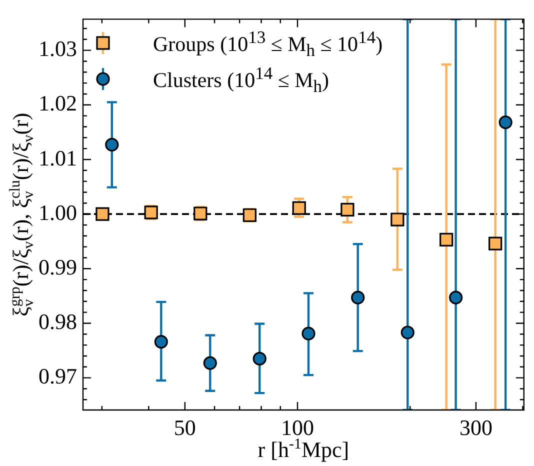  I want to click on x-tick-label: 300, so click(475, 427).